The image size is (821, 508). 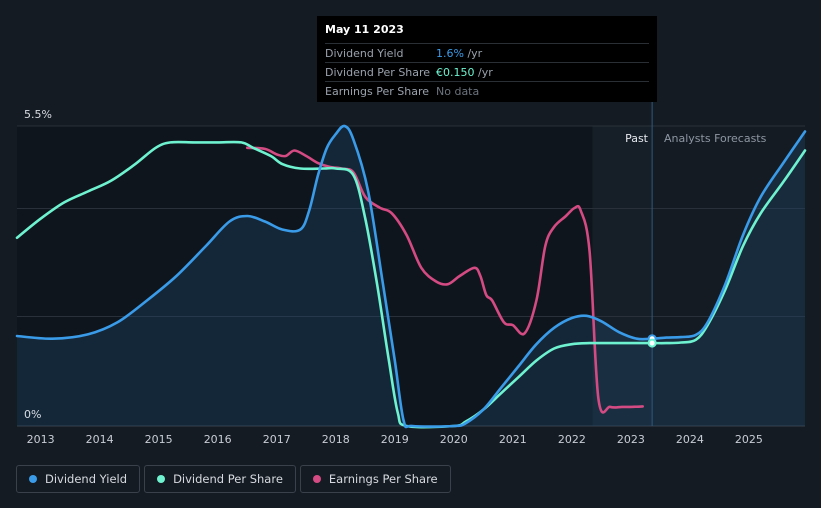 I want to click on tooltip-value: 1.6% /yr, so click(x=459, y=53).